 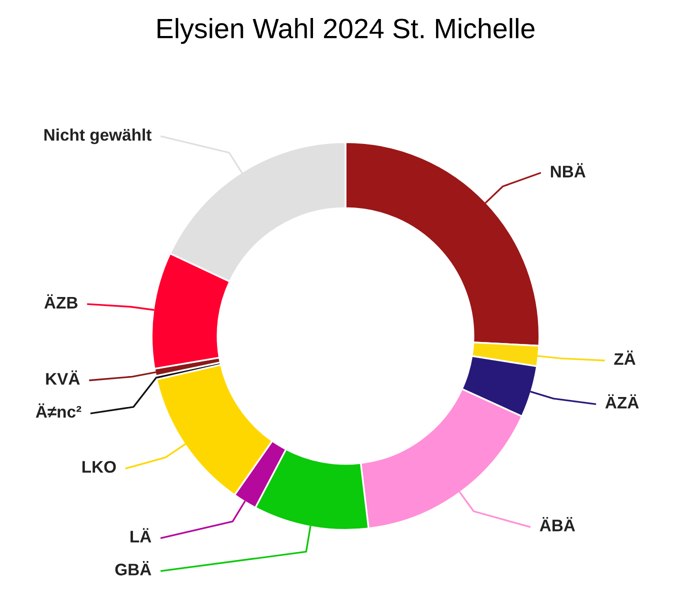 I want to click on slice-label: KVÄ, so click(x=63, y=377).